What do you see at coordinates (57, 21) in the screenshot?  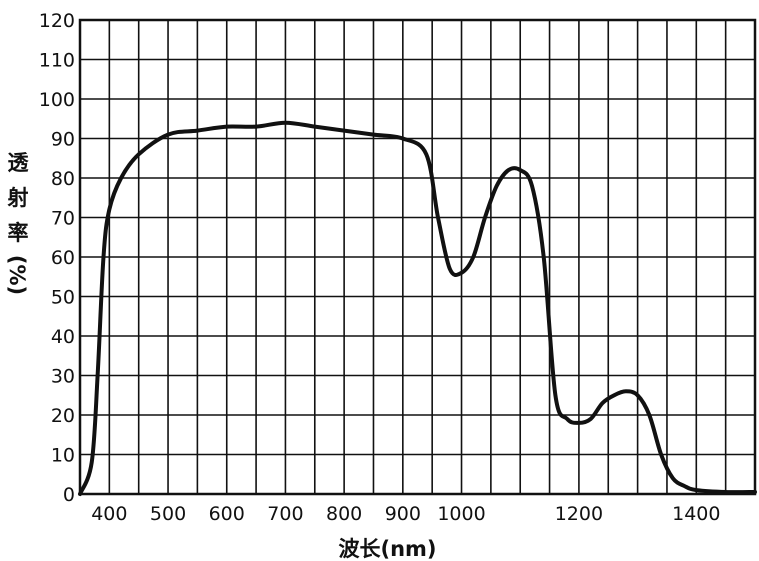 I see `y-tick-label: 120` at bounding box center [57, 21].